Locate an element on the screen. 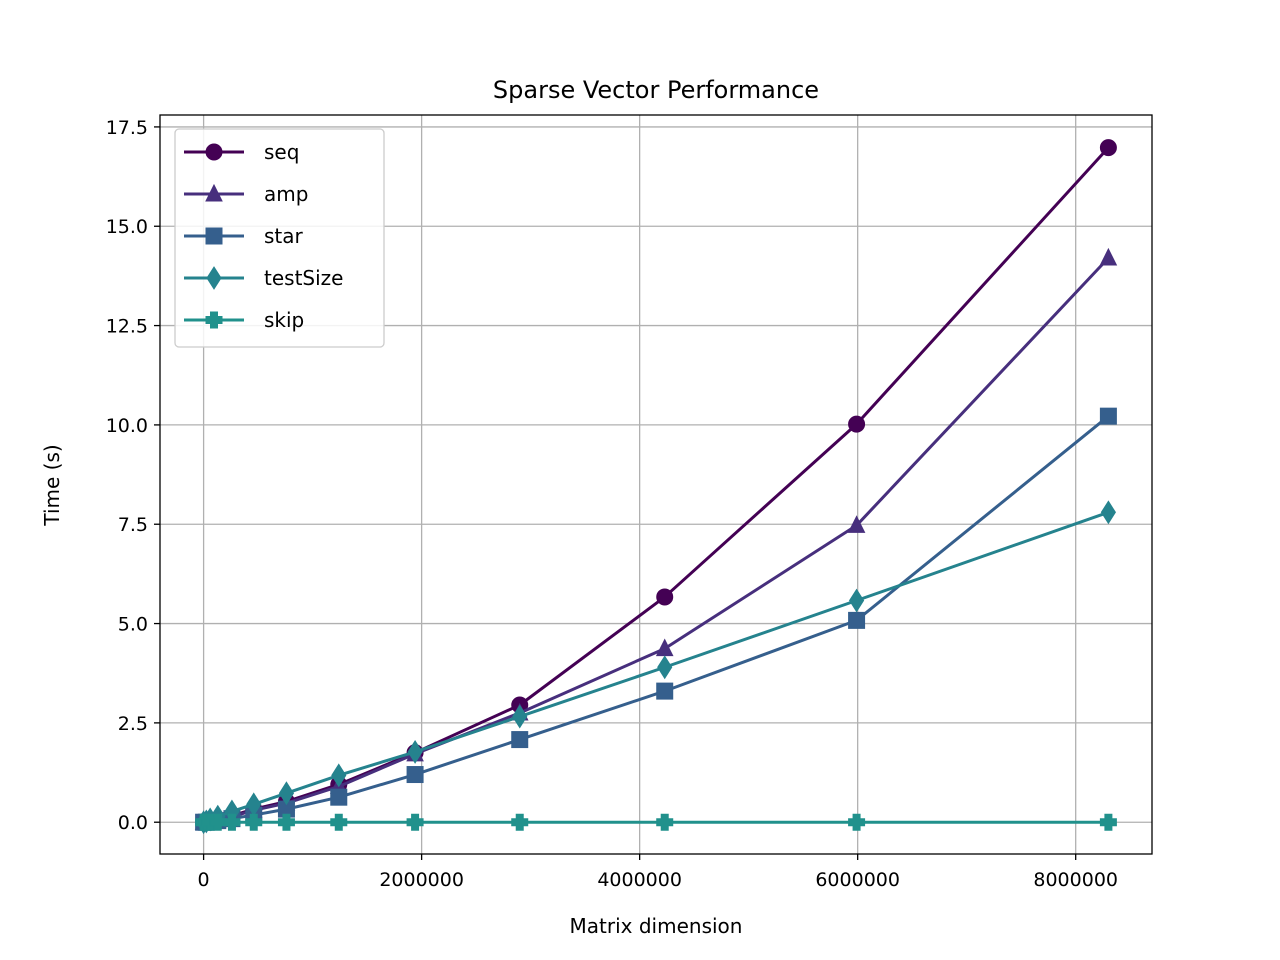  x-tick-label: 8000000 is located at coordinates (1075, 880).